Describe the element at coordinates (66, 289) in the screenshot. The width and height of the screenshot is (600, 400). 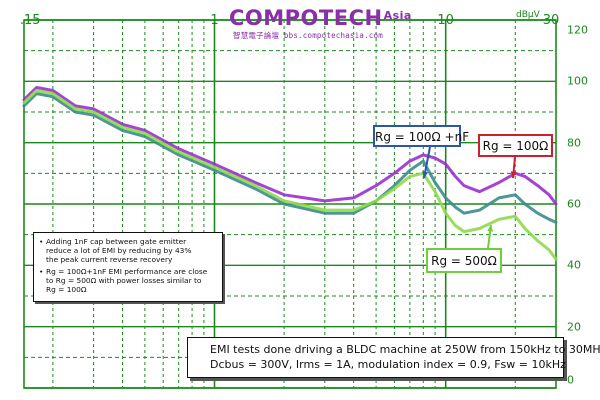
I see `note-item-2-line-3: Rg = 100Ω` at that location.